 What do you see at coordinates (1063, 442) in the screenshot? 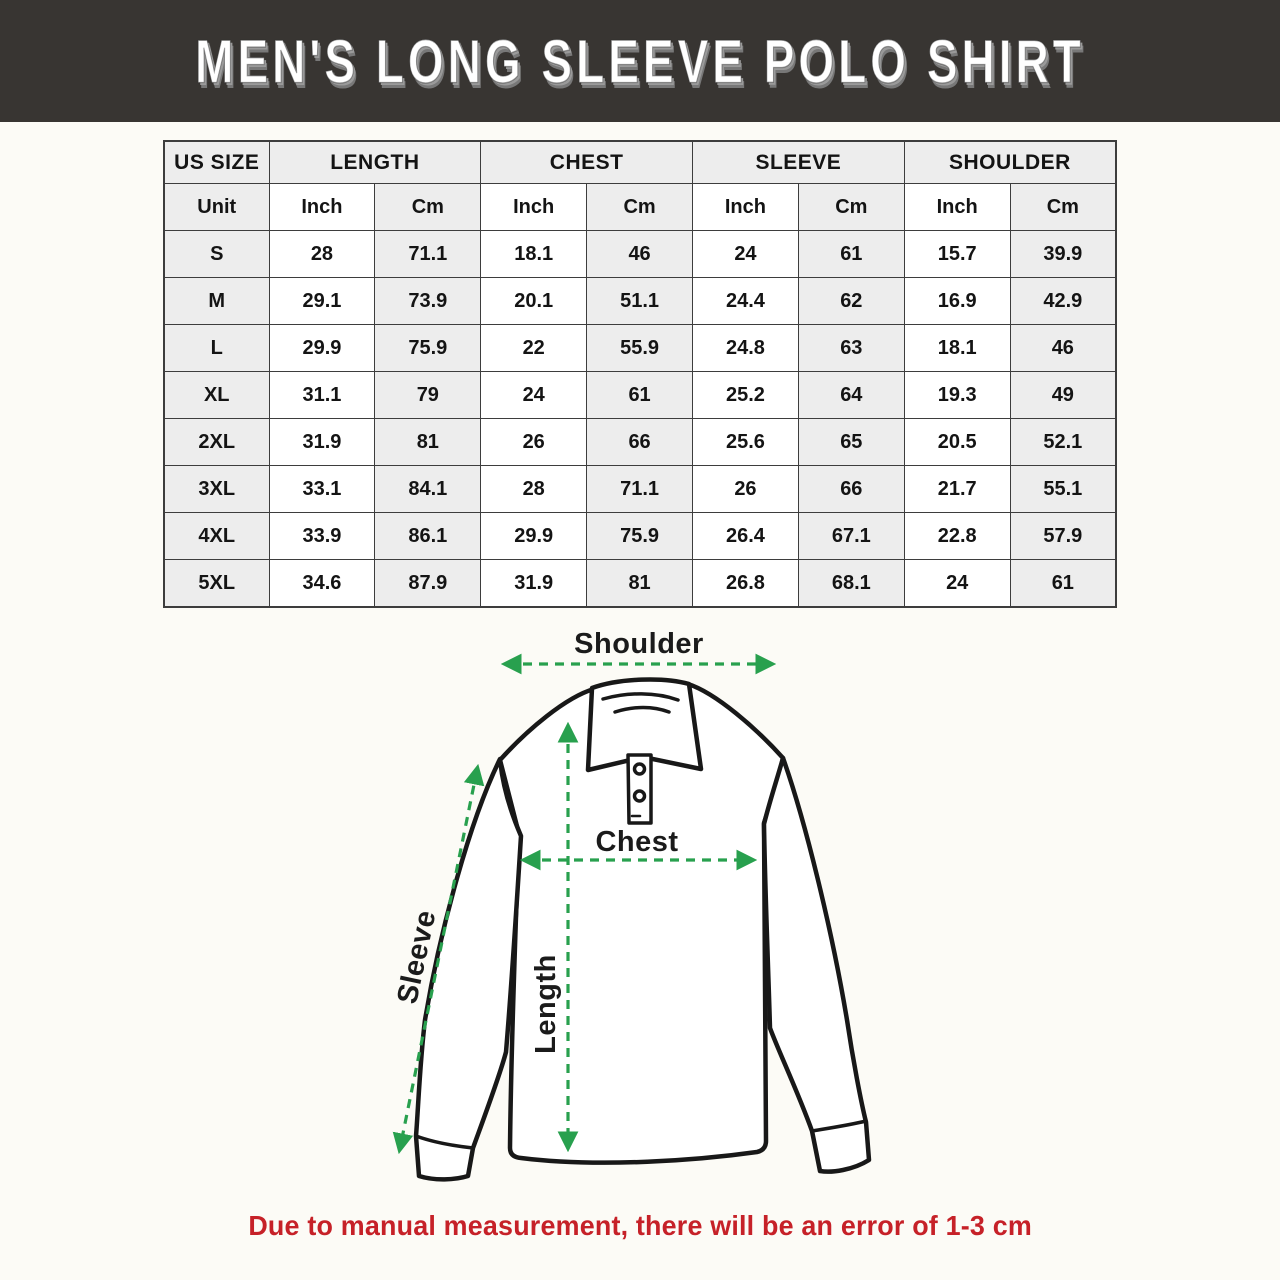
I see `value-cell: 52.1` at bounding box center [1063, 442].